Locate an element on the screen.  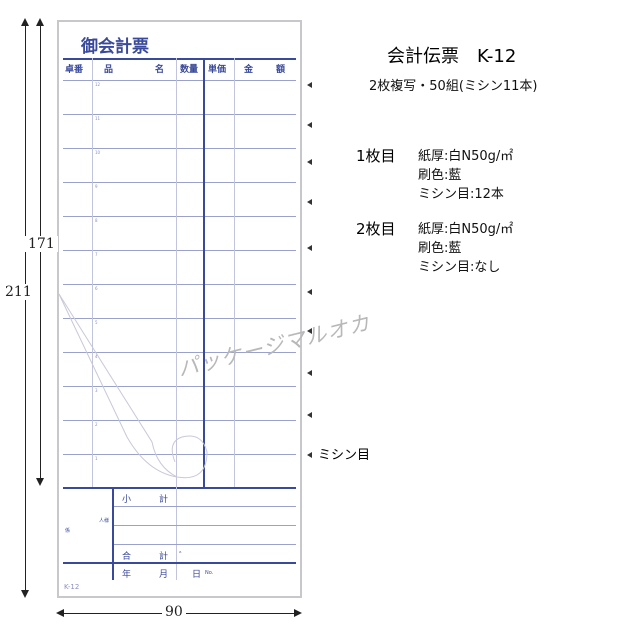
row-number: 5 is located at coordinates (96, 322).